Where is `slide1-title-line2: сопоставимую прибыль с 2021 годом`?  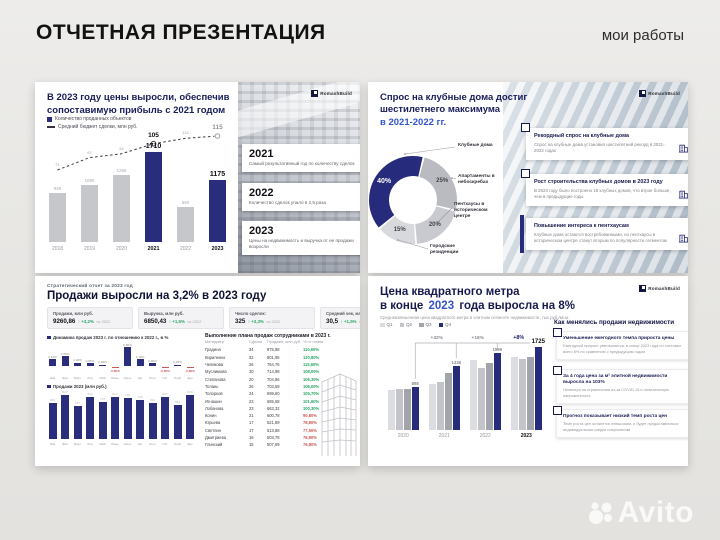 slide1-title-line2: сопоставимую прибыль с 2021 годом is located at coordinates (136, 110).